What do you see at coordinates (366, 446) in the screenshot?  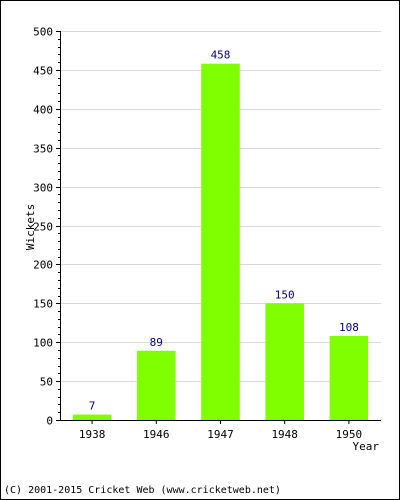 I see `x-axis-title: Year` at bounding box center [366, 446].